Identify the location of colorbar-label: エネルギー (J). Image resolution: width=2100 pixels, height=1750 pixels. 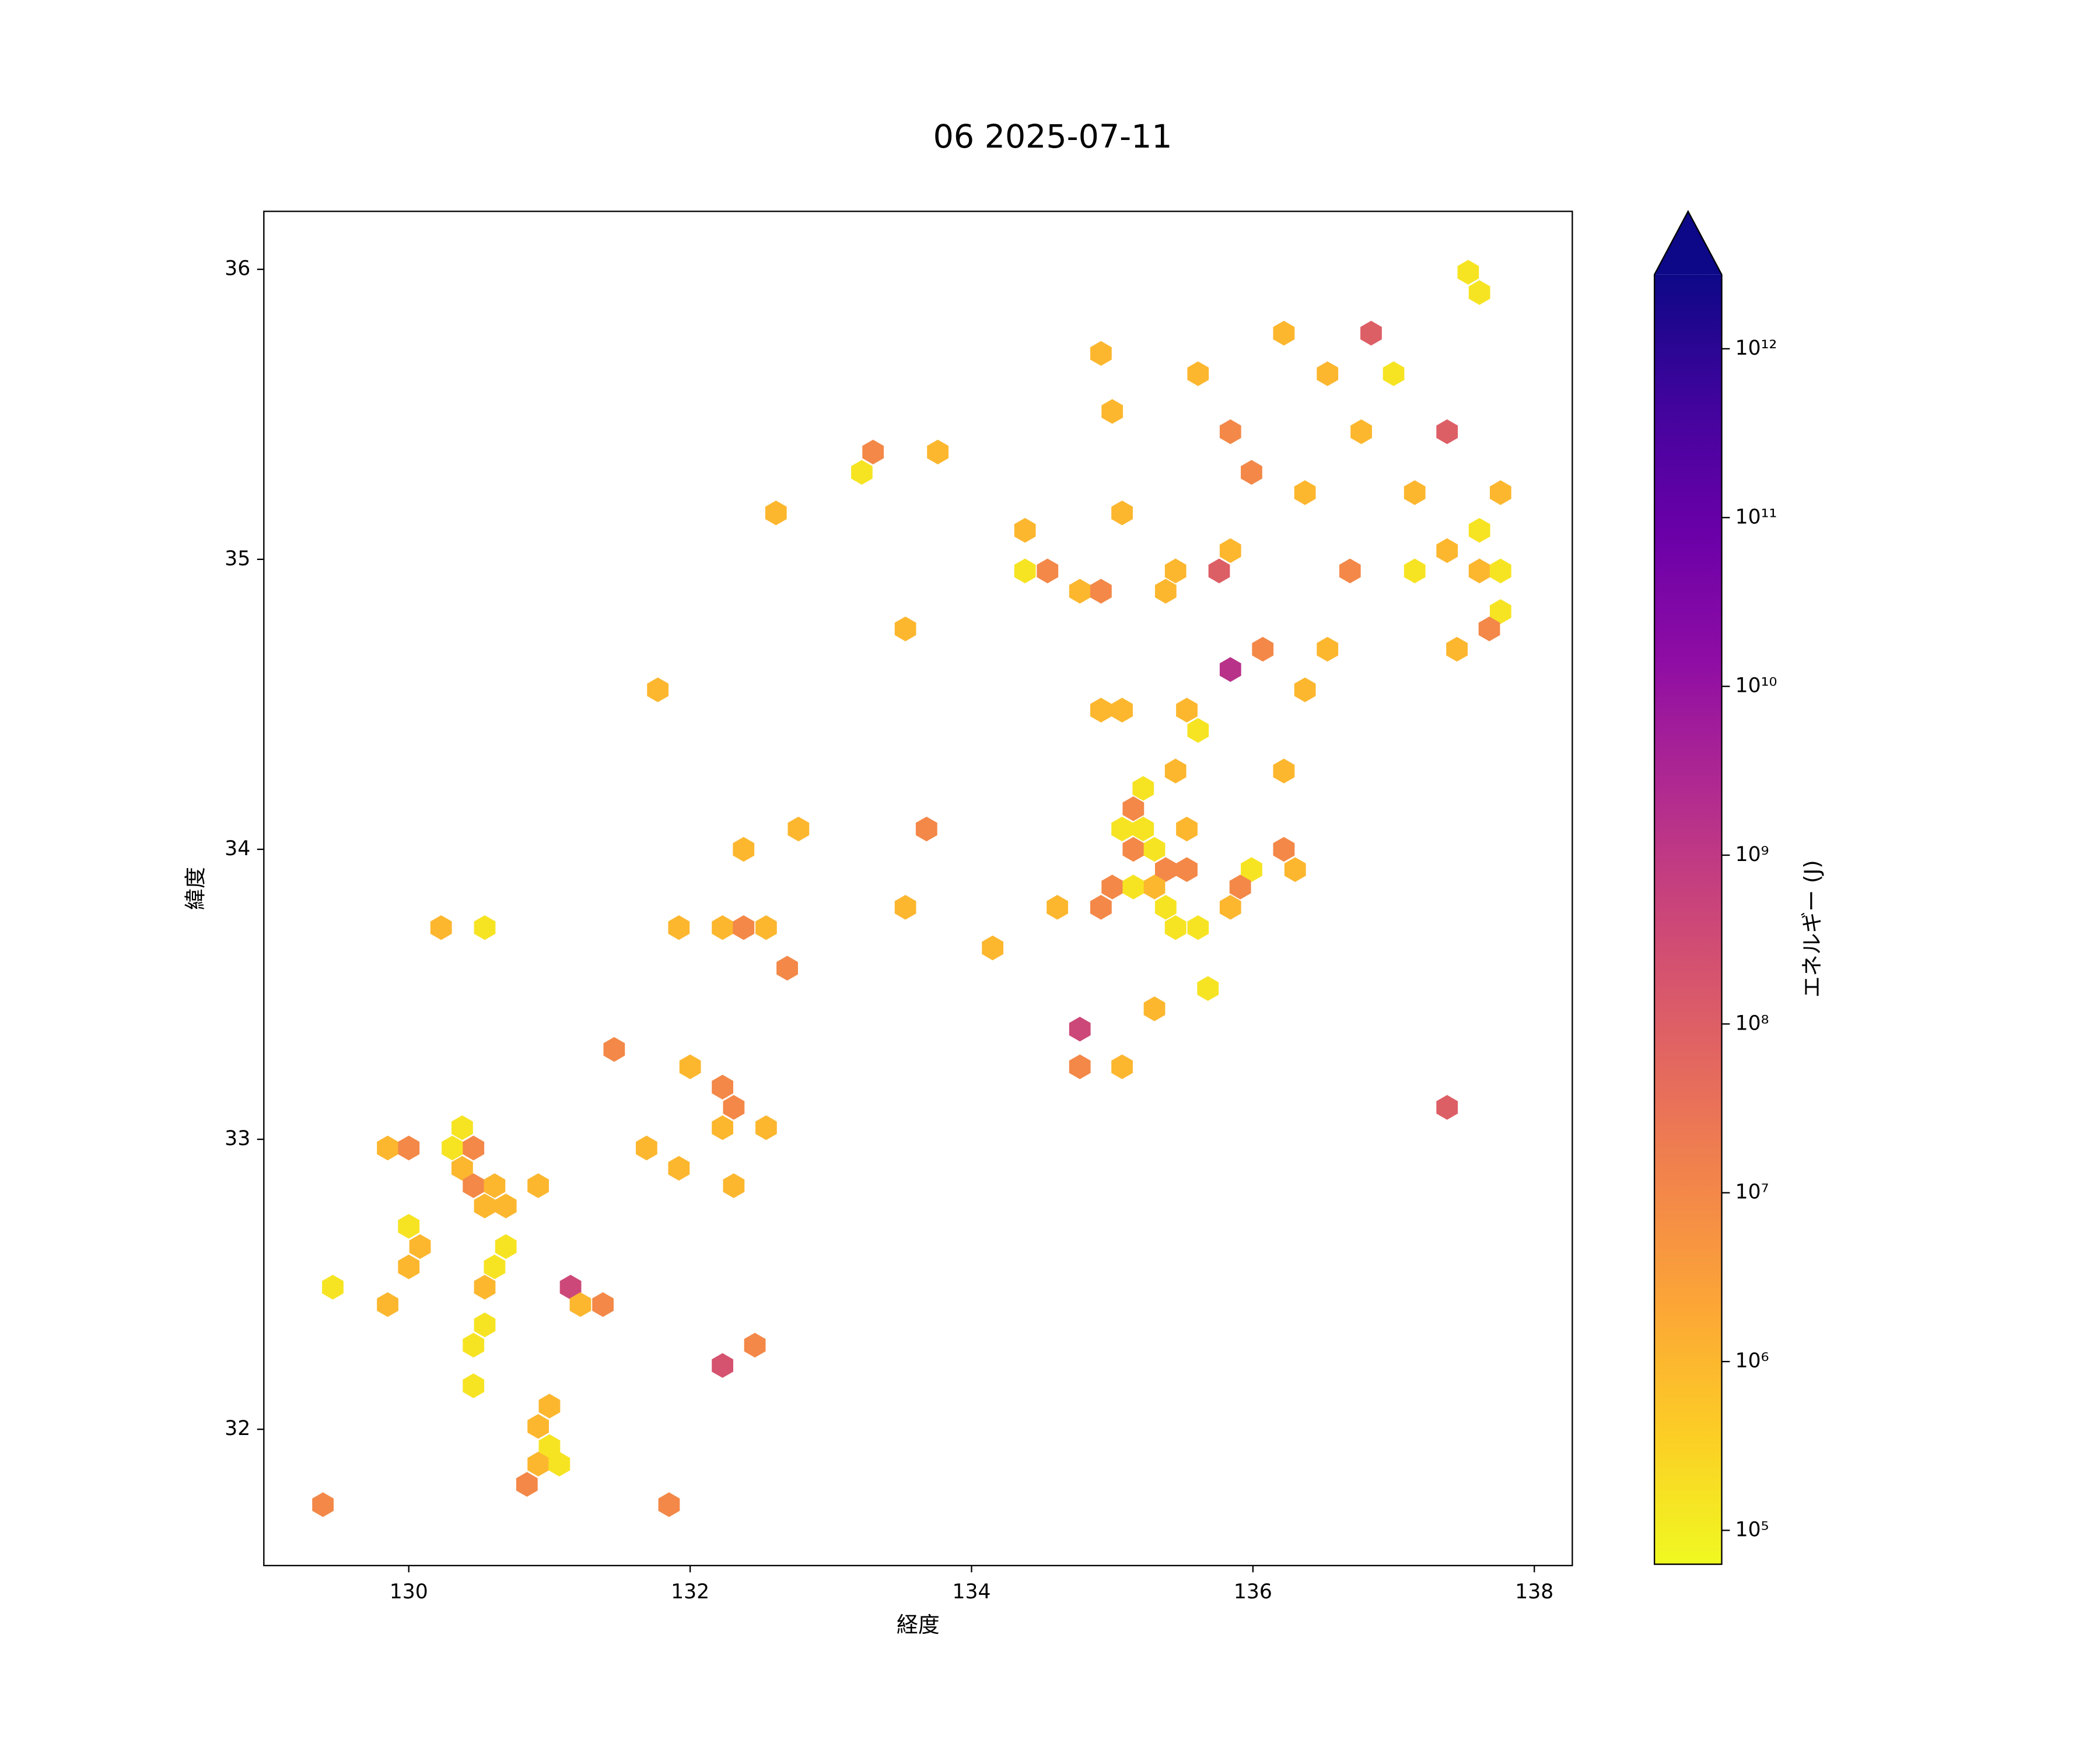
(1812, 929).